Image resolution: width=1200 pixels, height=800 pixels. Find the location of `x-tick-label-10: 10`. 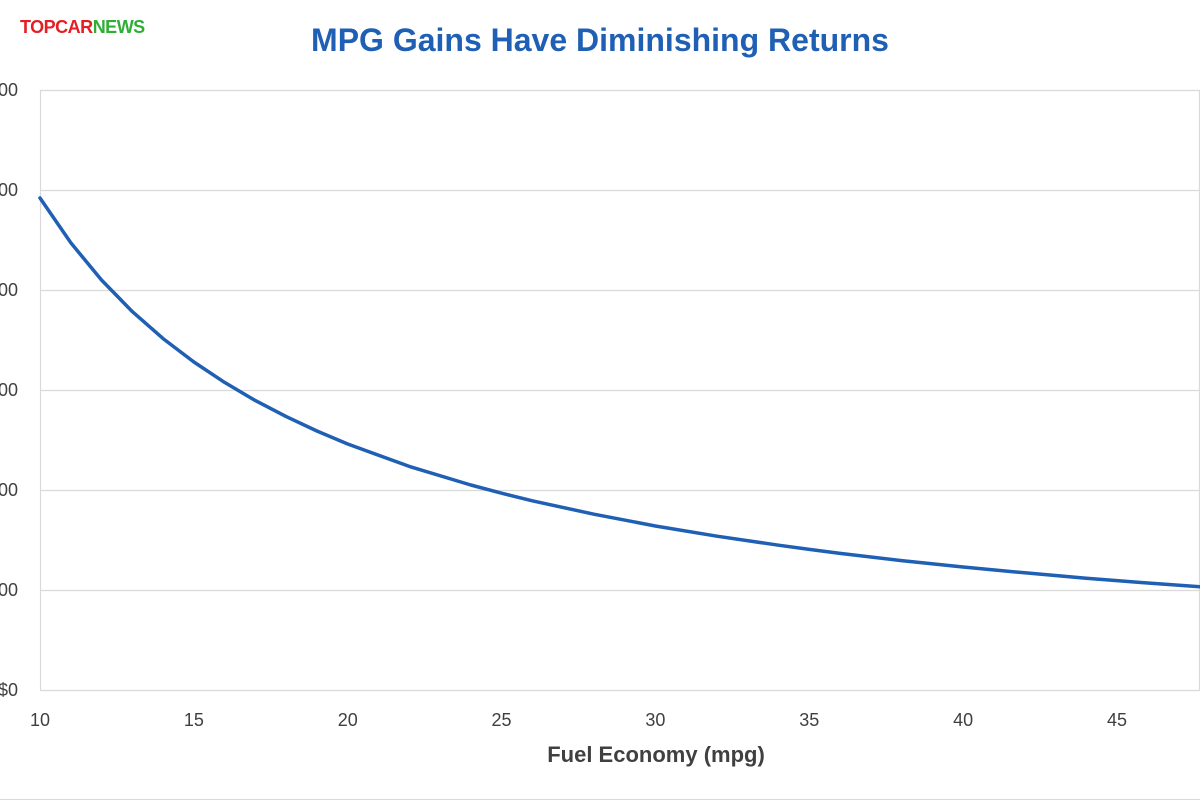

x-tick-label-10: 10 is located at coordinates (40, 720).